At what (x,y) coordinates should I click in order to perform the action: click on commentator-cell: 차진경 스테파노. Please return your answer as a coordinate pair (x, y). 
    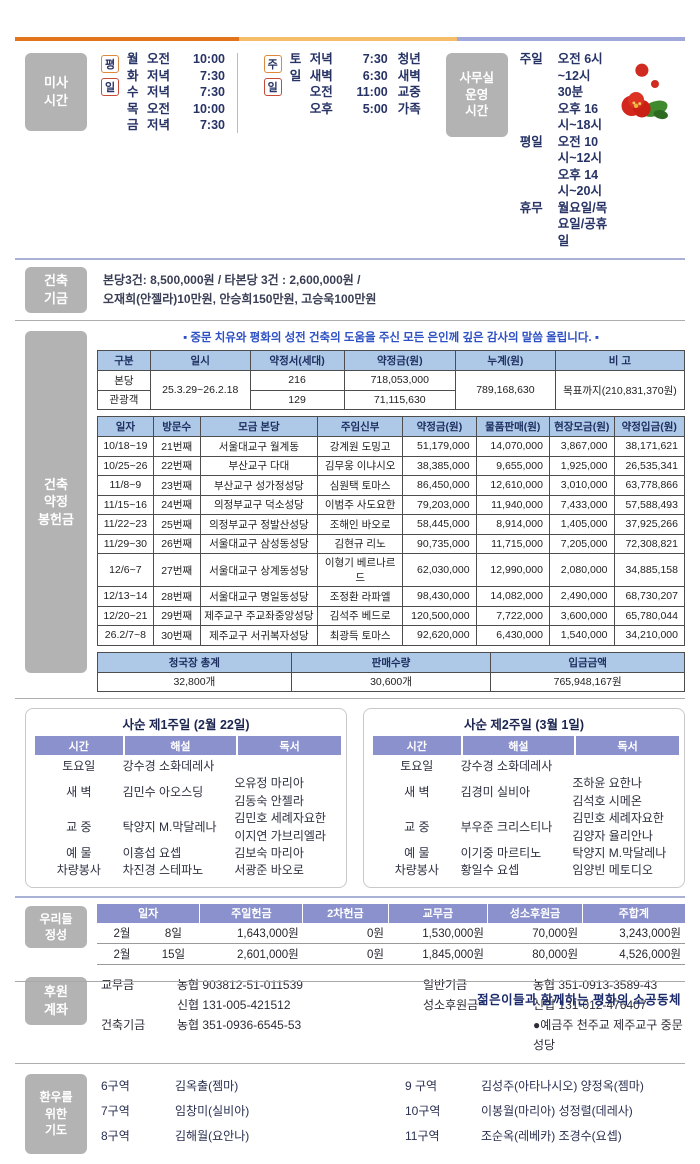
    Looking at the image, I should click on (163, 870).